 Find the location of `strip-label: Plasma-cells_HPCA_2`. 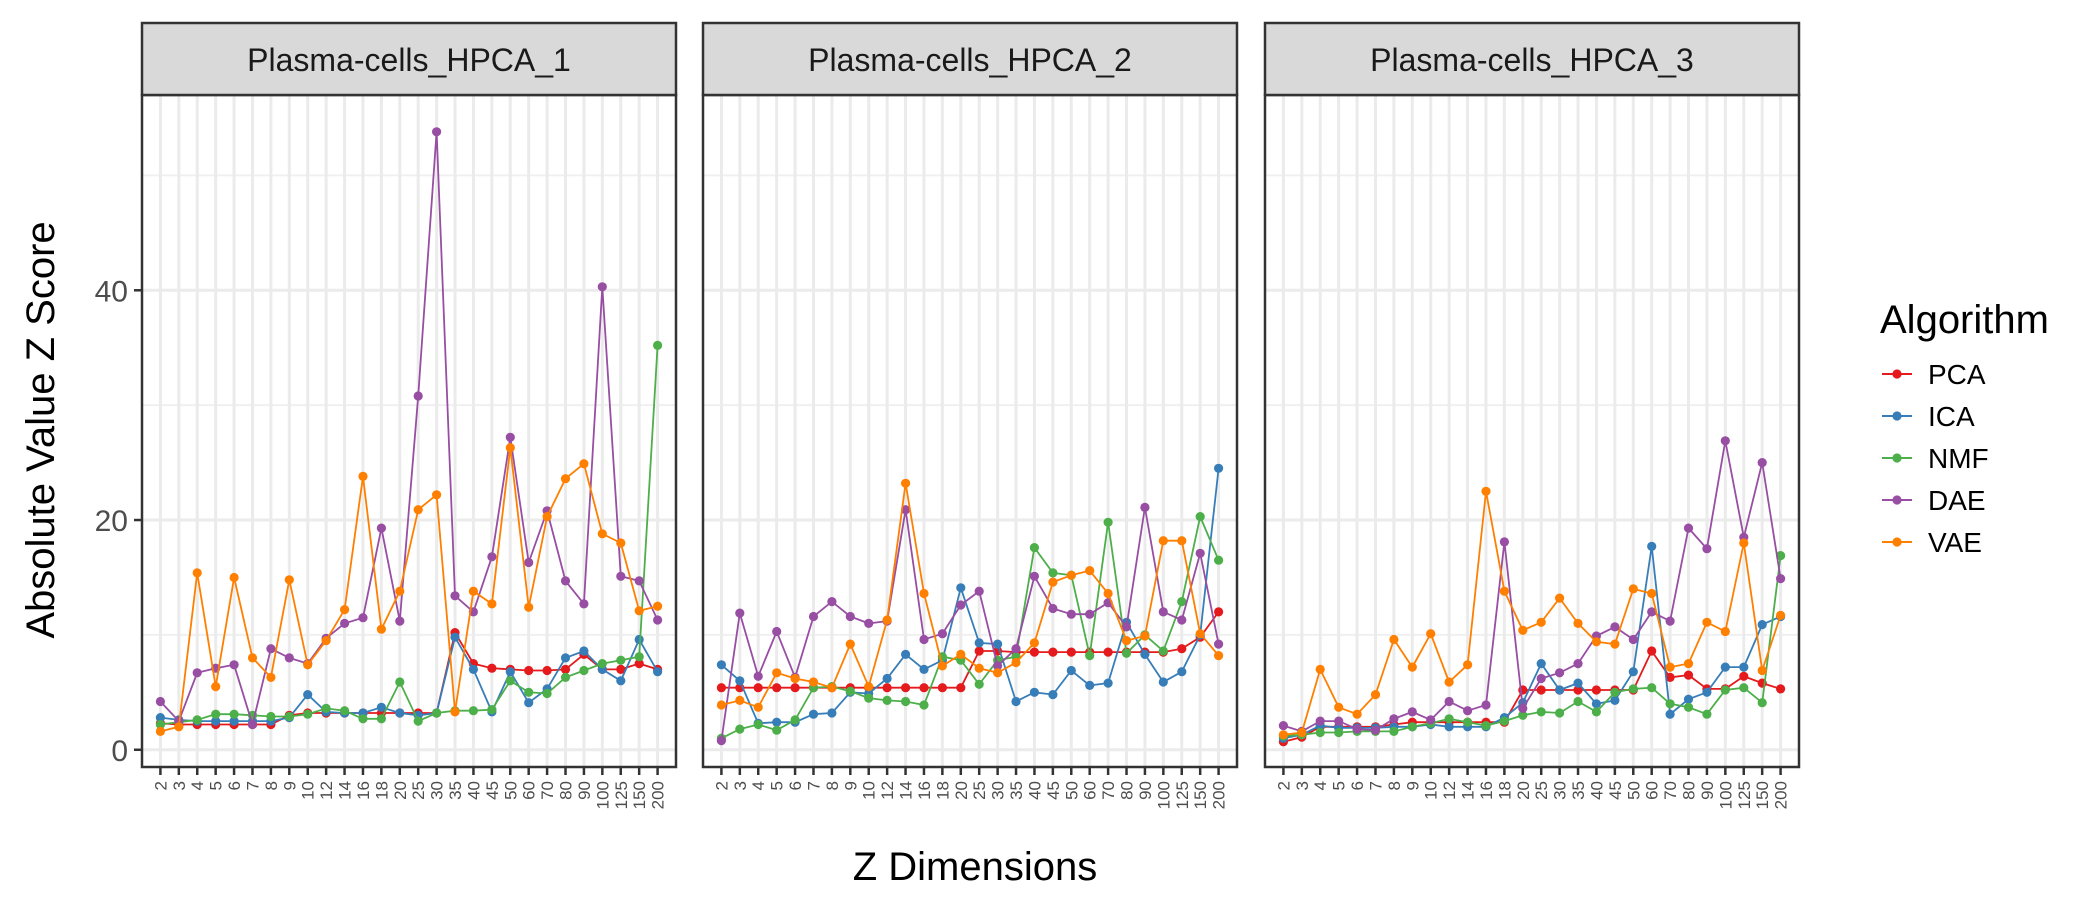

strip-label: Plasma-cells_HPCA_2 is located at coordinates (970, 60).